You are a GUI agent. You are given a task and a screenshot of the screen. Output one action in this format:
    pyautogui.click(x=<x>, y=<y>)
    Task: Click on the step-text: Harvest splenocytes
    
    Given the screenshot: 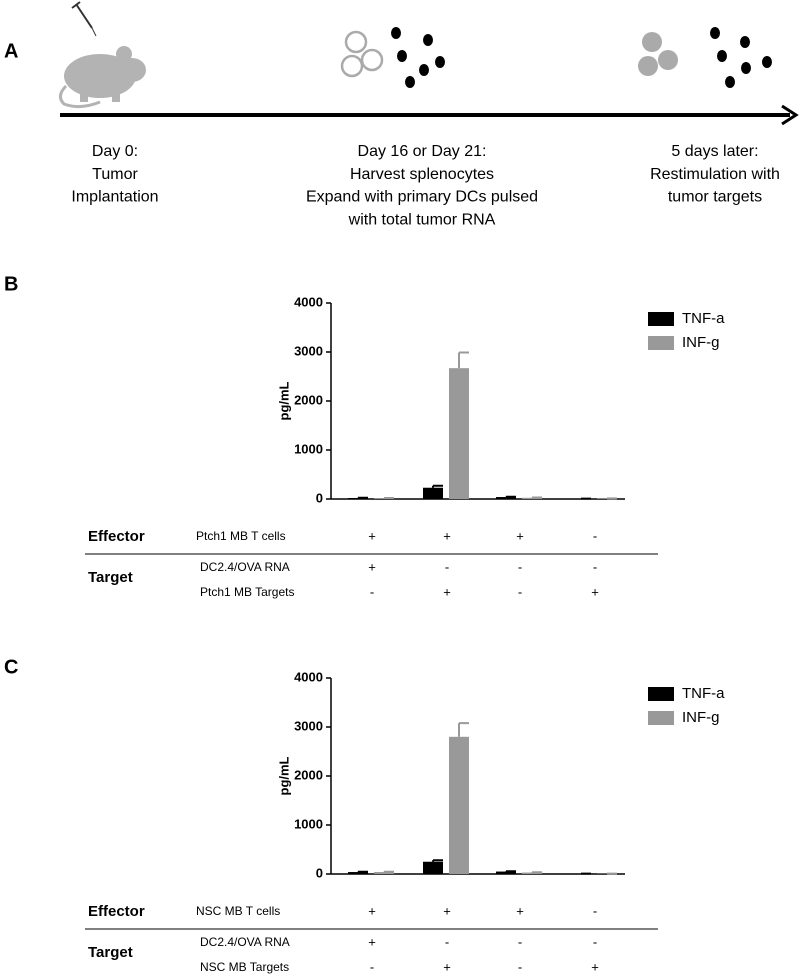 What is the action you would take?
    pyautogui.click(x=422, y=174)
    